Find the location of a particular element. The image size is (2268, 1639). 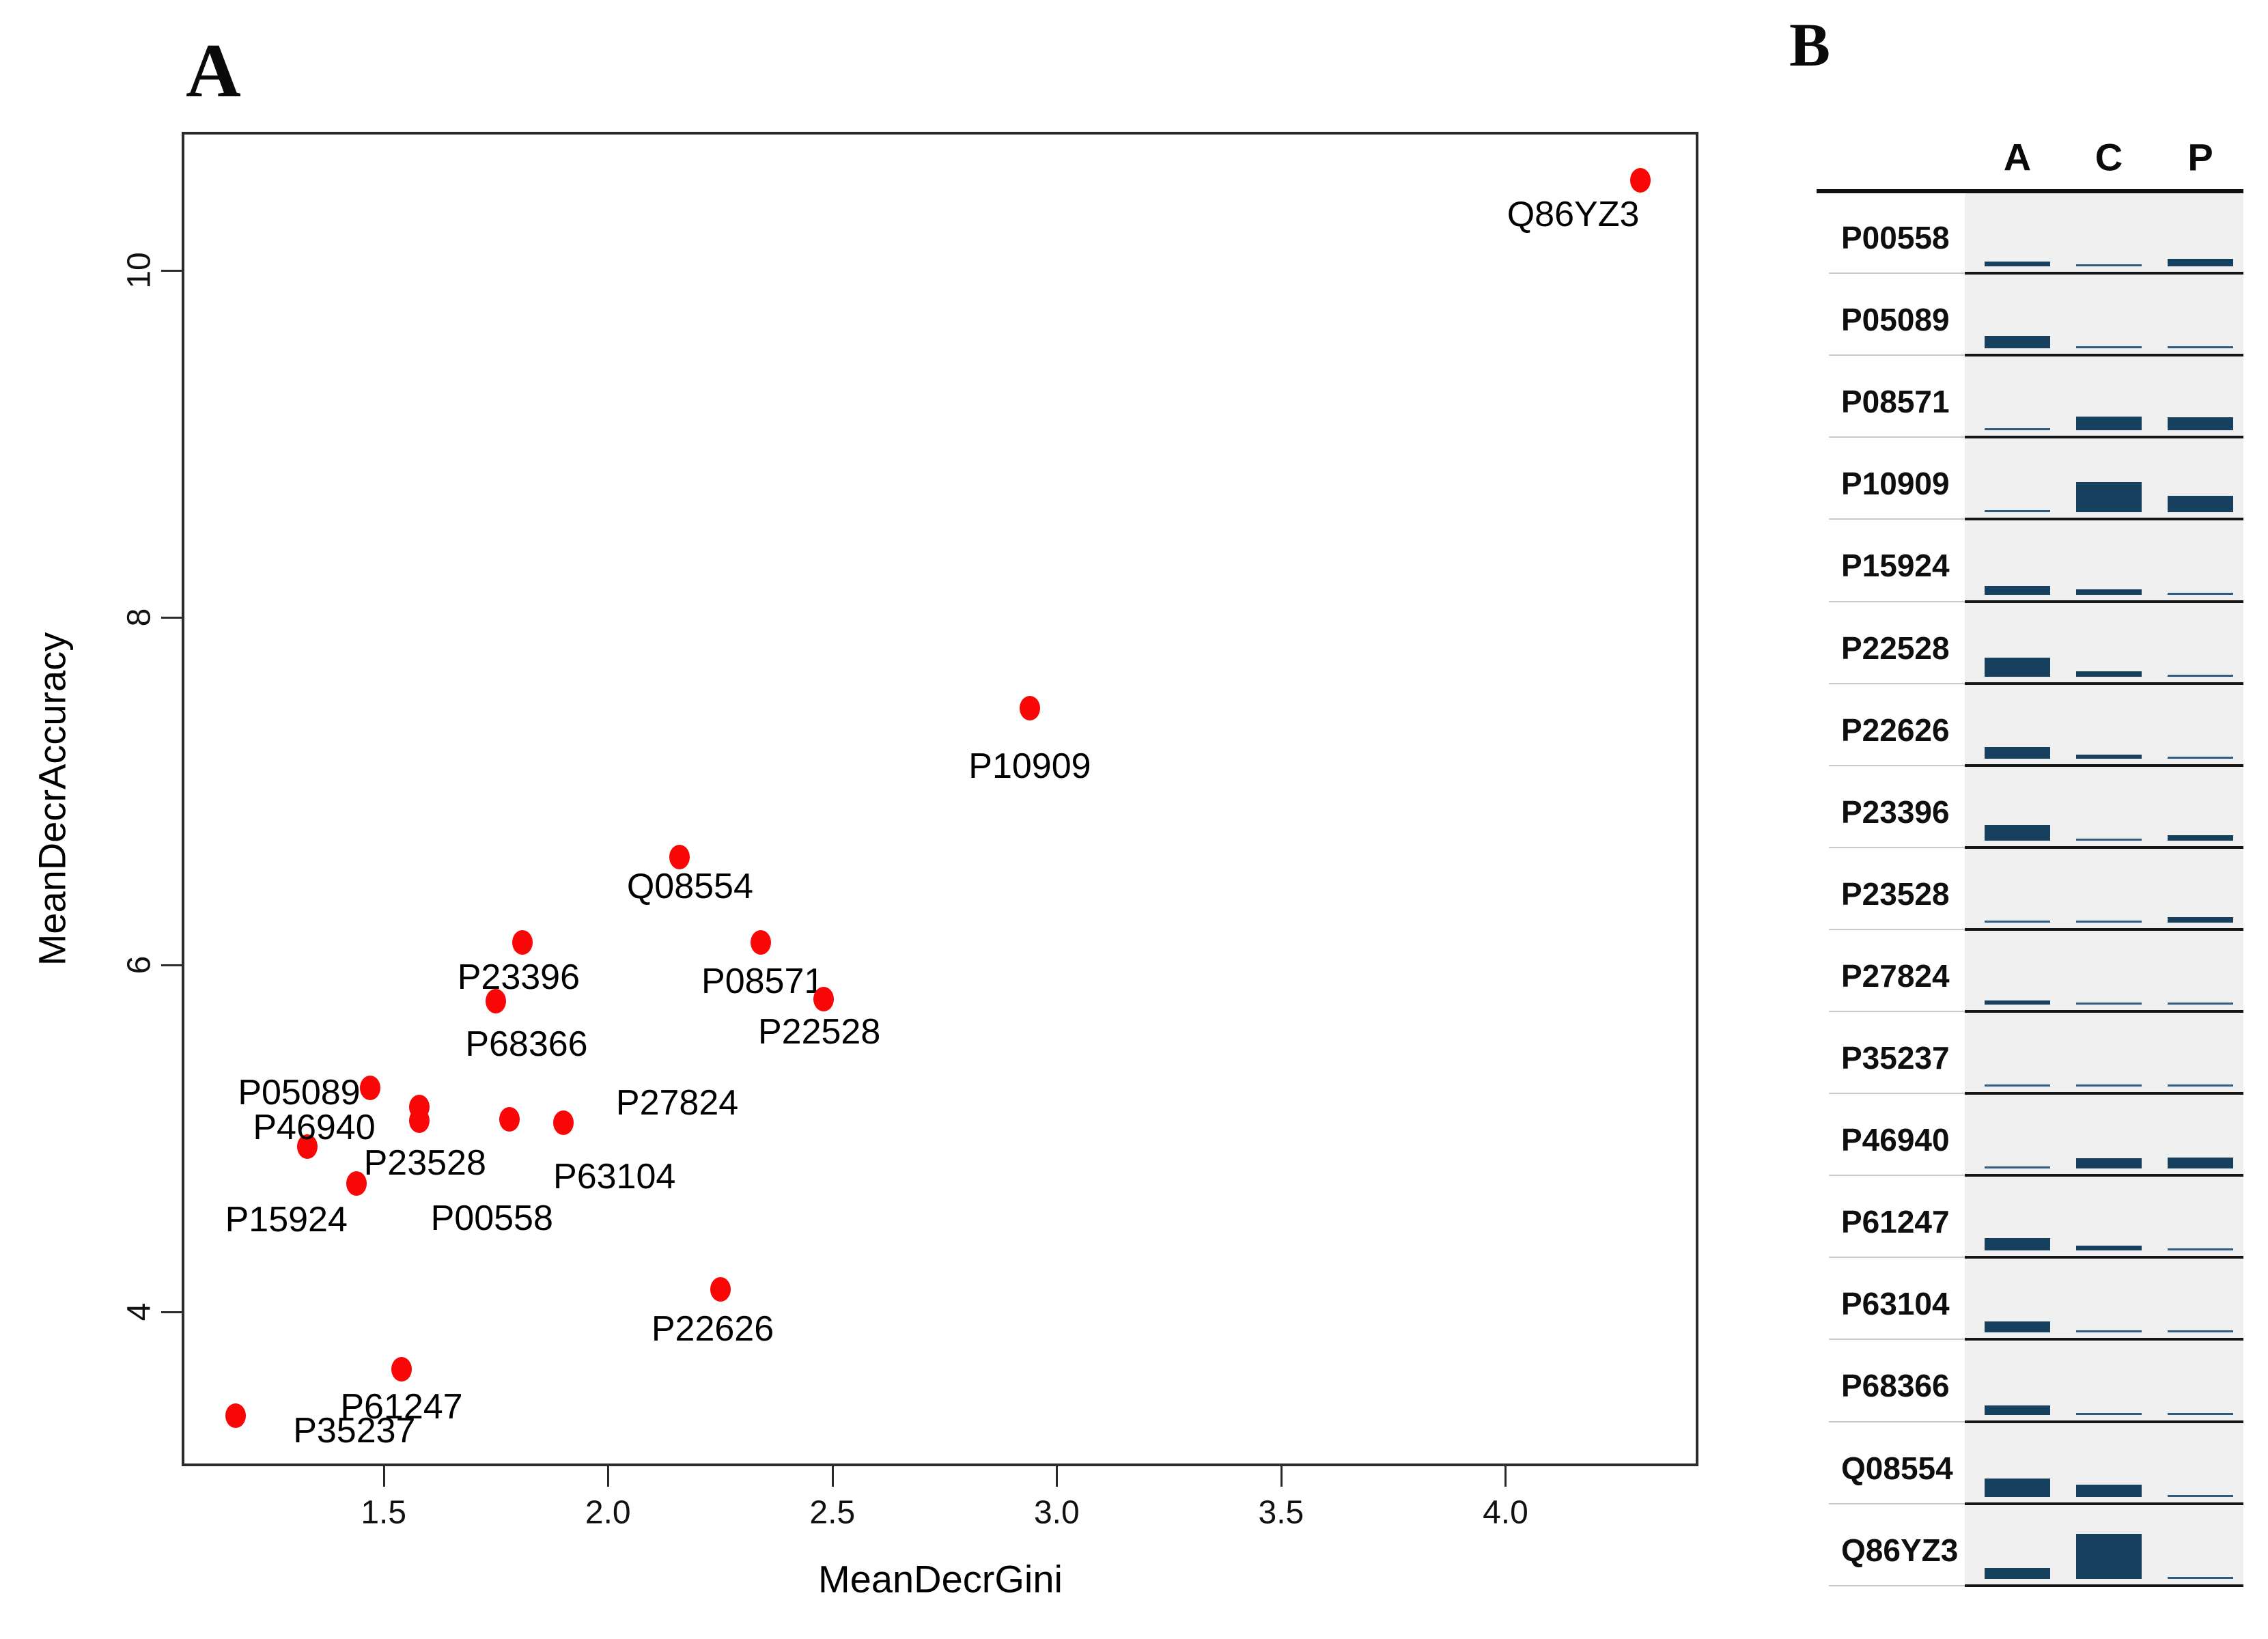

table-row-label-P22528: P22528 is located at coordinates (1895, 648).